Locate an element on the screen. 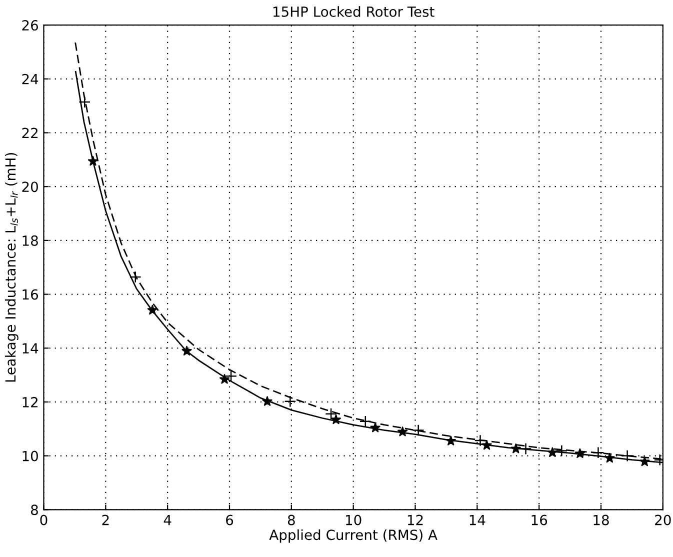 This screenshot has height=557, width=673. x-tick-label: 16 is located at coordinates (540, 520).